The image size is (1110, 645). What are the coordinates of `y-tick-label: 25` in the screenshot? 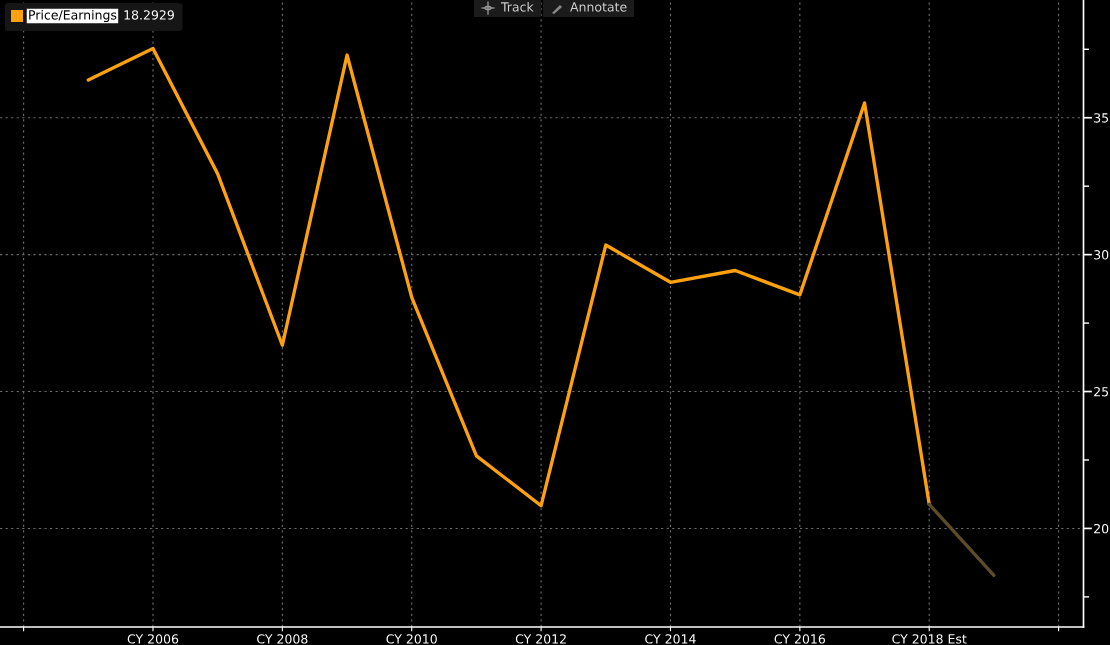 It's located at (1101, 392).